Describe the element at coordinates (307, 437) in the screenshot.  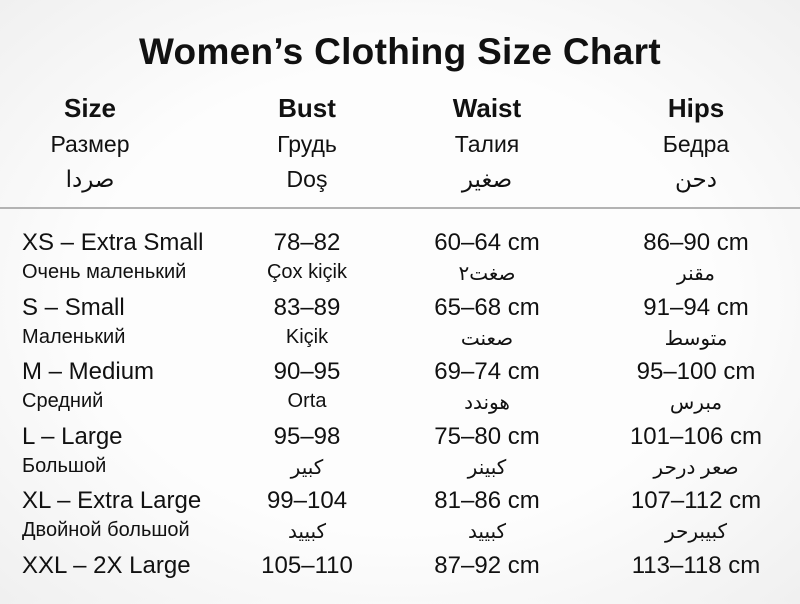
I see `bust-value: 95–98` at that location.